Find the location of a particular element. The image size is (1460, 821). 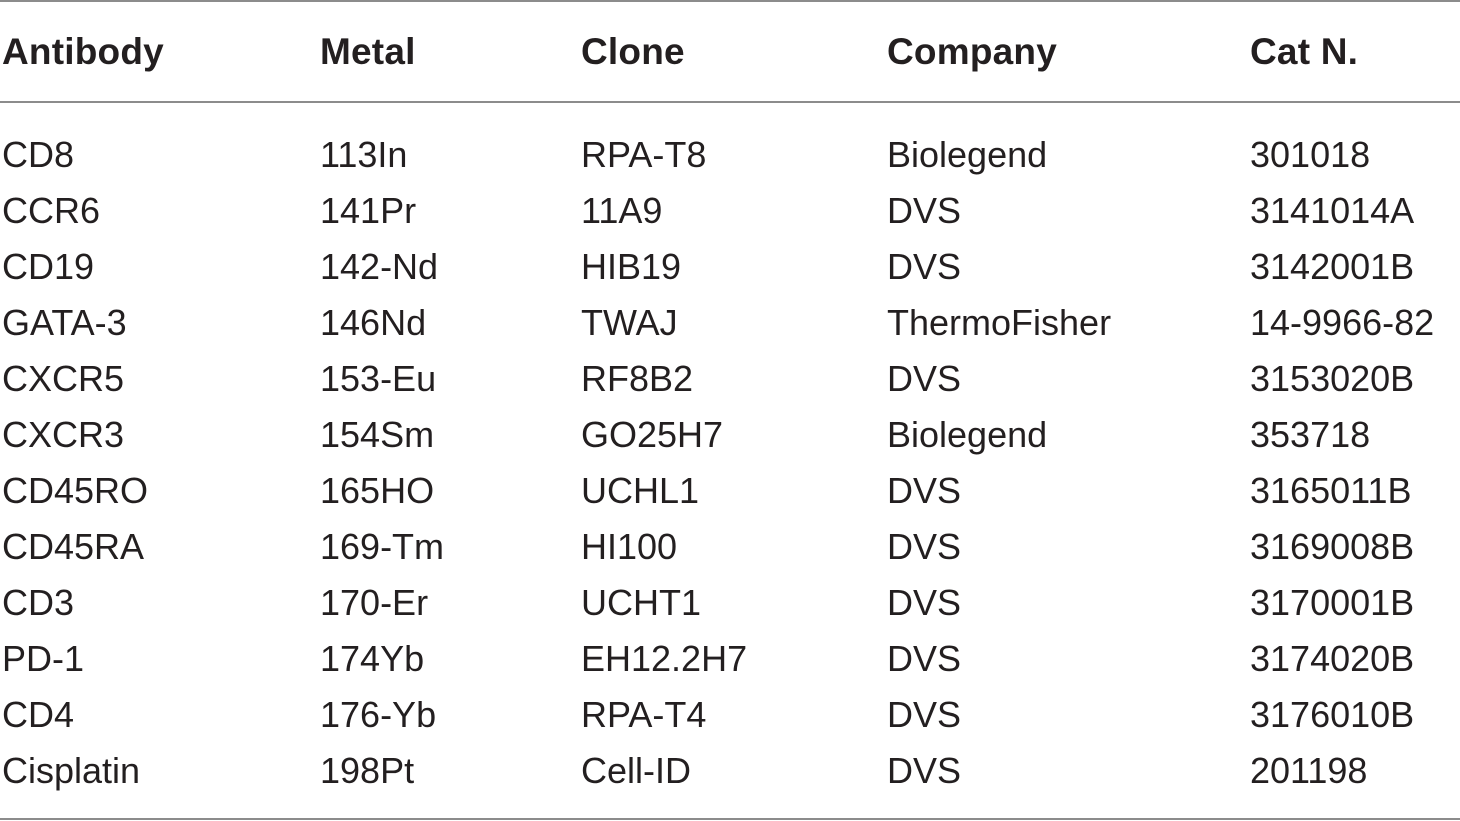

table-top-rule is located at coordinates (730, 1).